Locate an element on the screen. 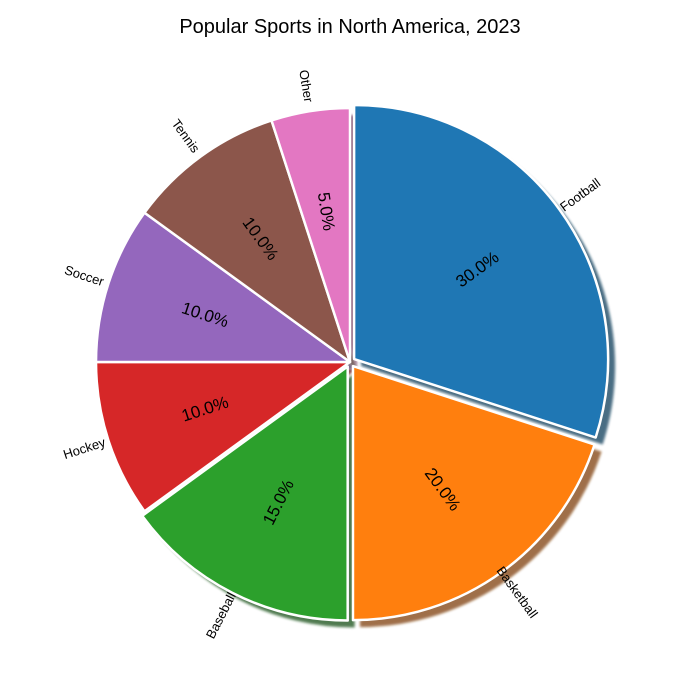 The width and height of the screenshot is (700, 700). pie-slice-other is located at coordinates (311, 235).